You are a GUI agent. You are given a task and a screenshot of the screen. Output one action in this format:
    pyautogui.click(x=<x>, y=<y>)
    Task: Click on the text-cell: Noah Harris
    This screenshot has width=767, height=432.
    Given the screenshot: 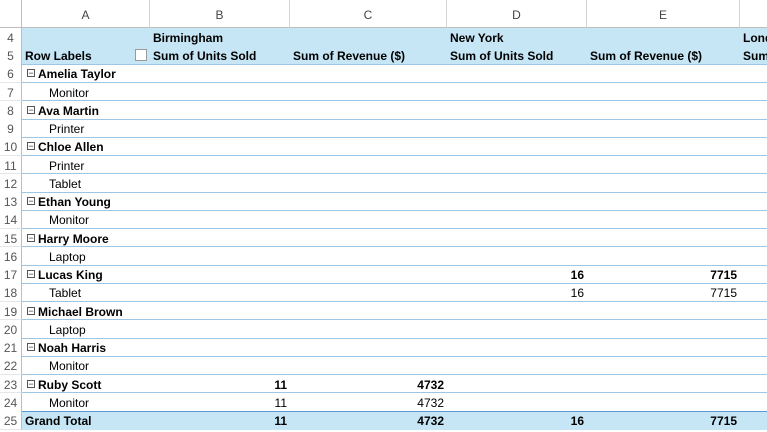 What is the action you would take?
    pyautogui.click(x=72, y=348)
    